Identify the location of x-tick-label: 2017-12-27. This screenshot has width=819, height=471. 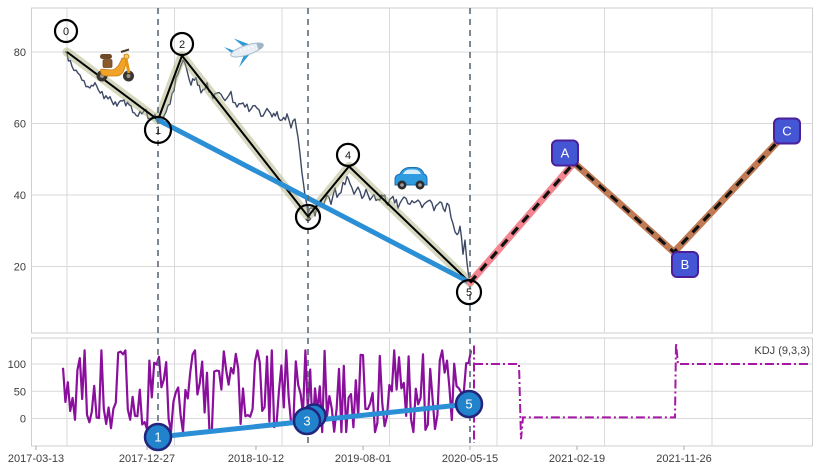
(147, 459).